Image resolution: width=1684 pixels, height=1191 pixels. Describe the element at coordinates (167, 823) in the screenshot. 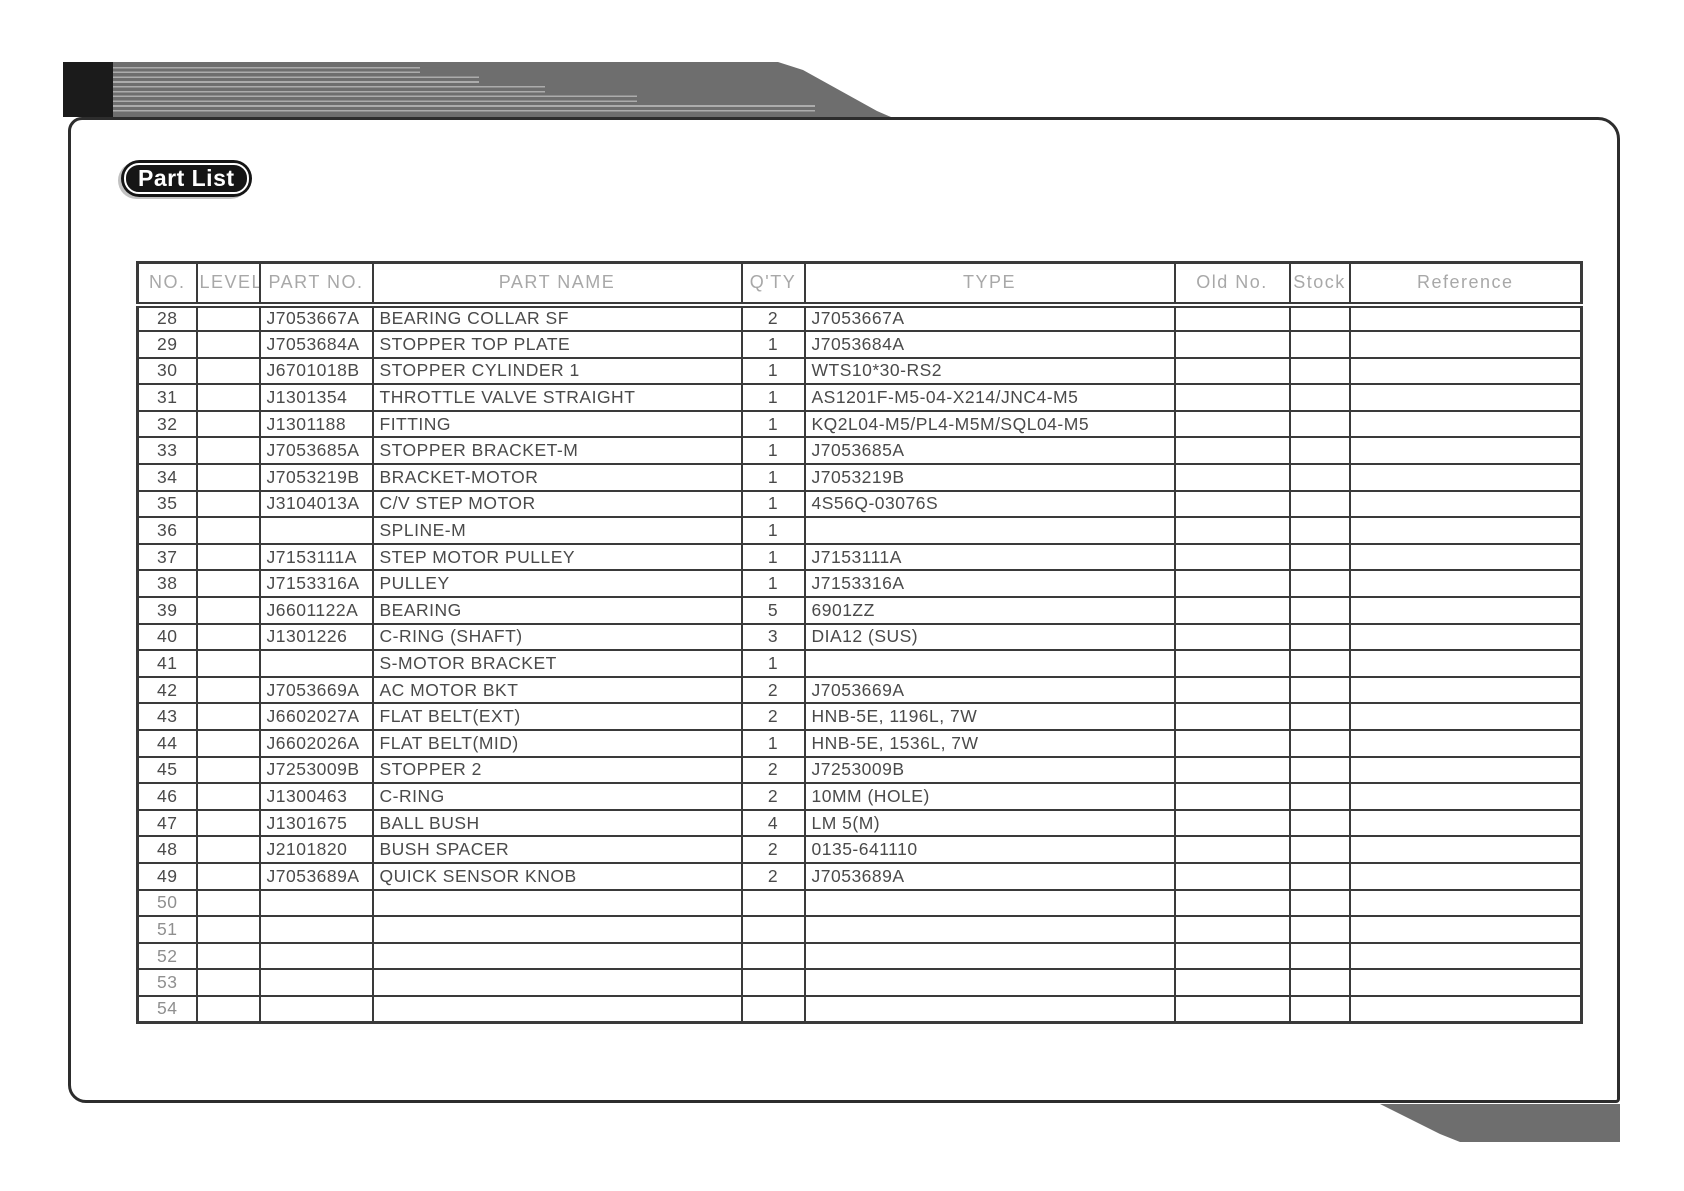

I see `cell-no: 47` at that location.